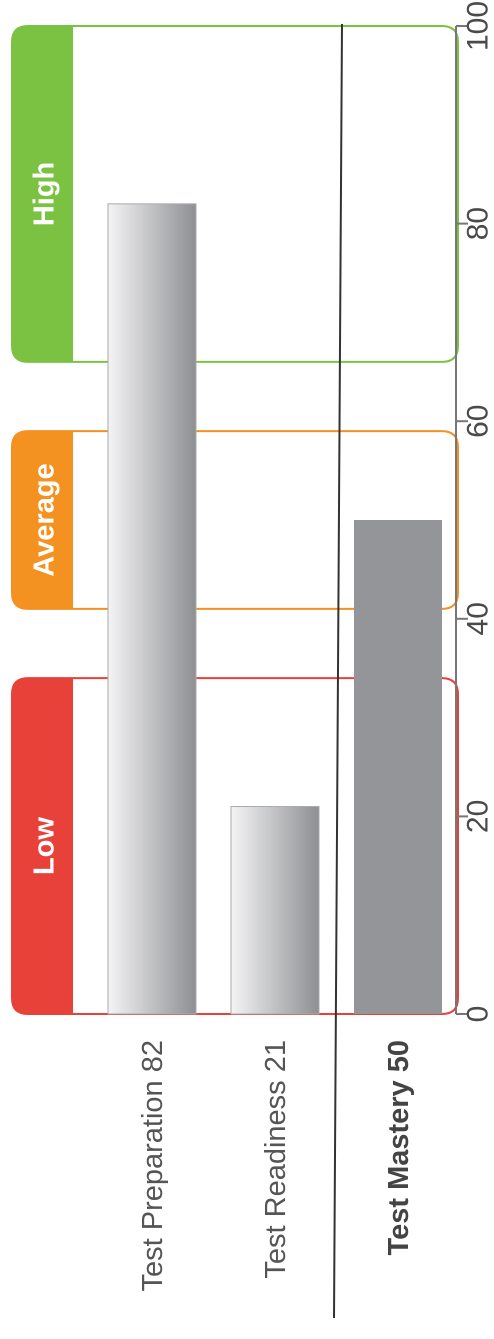  What do you see at coordinates (478, 26) in the screenshot?
I see `tick-label: 100` at bounding box center [478, 26].